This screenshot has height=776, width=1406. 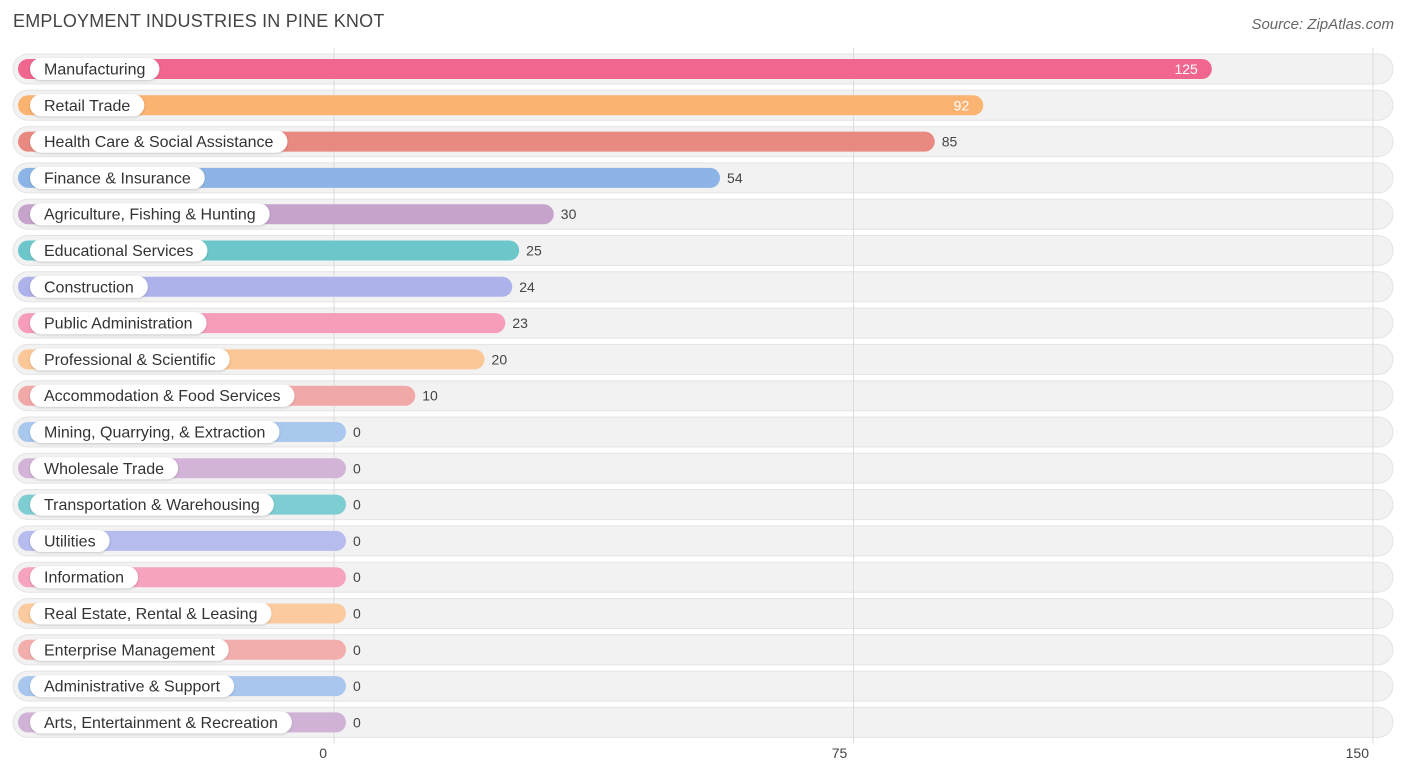 I want to click on value-label: 23, so click(x=520, y=323).